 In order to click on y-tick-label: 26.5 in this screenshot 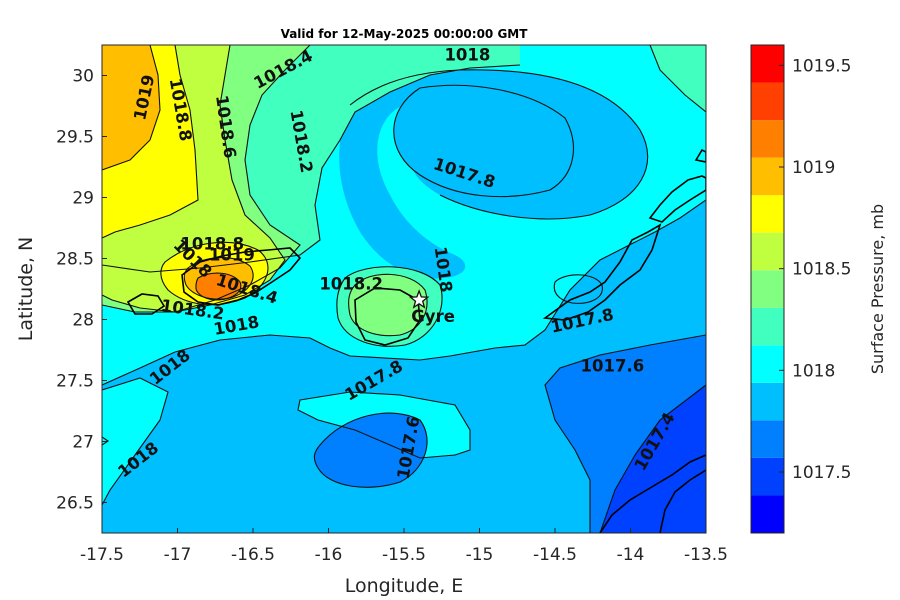, I will do `click(75, 504)`.